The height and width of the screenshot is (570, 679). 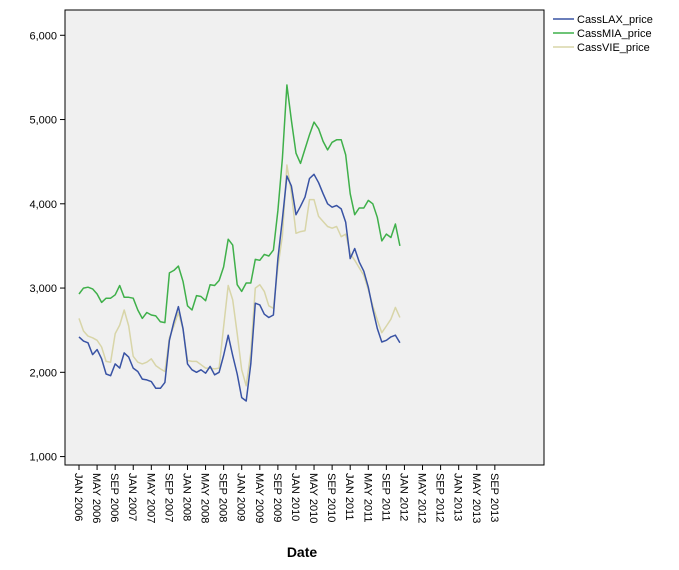 What do you see at coordinates (43, 121) in the screenshot?
I see `y-tick-label: 5,000` at bounding box center [43, 121].